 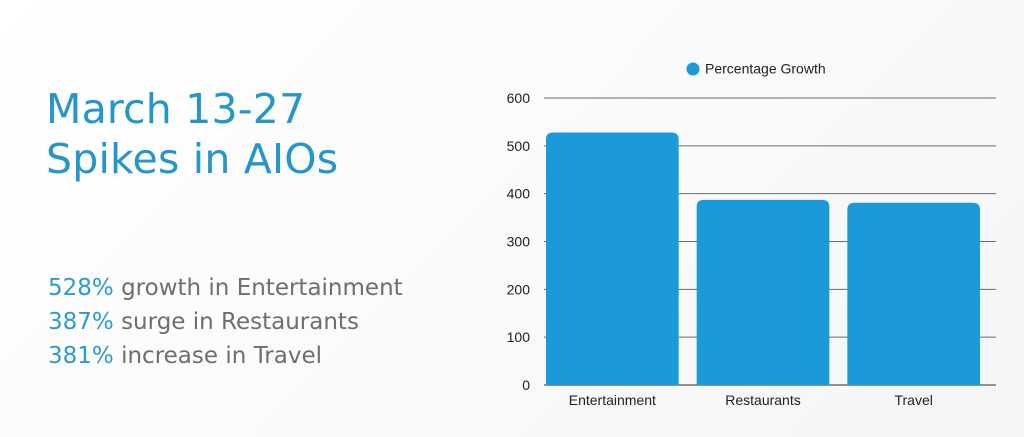 What do you see at coordinates (81, 322) in the screenshot?
I see `stat-value: 387%` at bounding box center [81, 322].